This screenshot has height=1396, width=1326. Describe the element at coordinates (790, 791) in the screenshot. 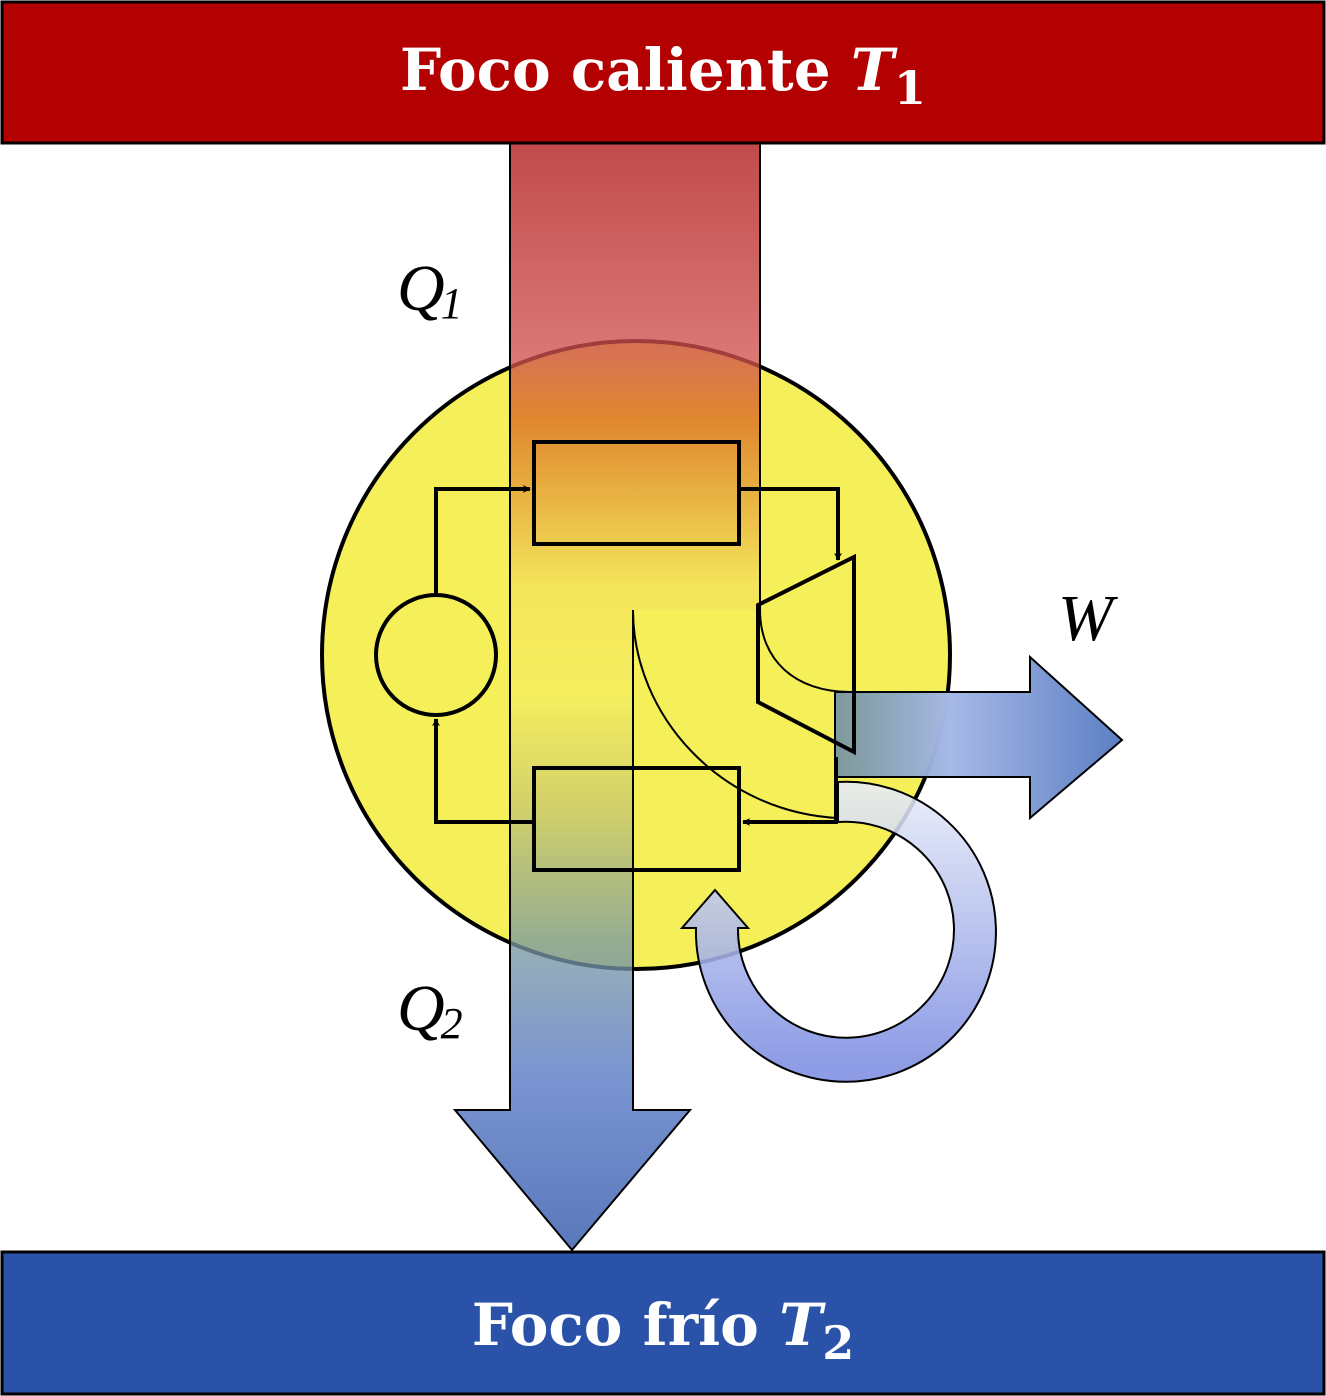

I see `line-turbine-to-condenser` at that location.